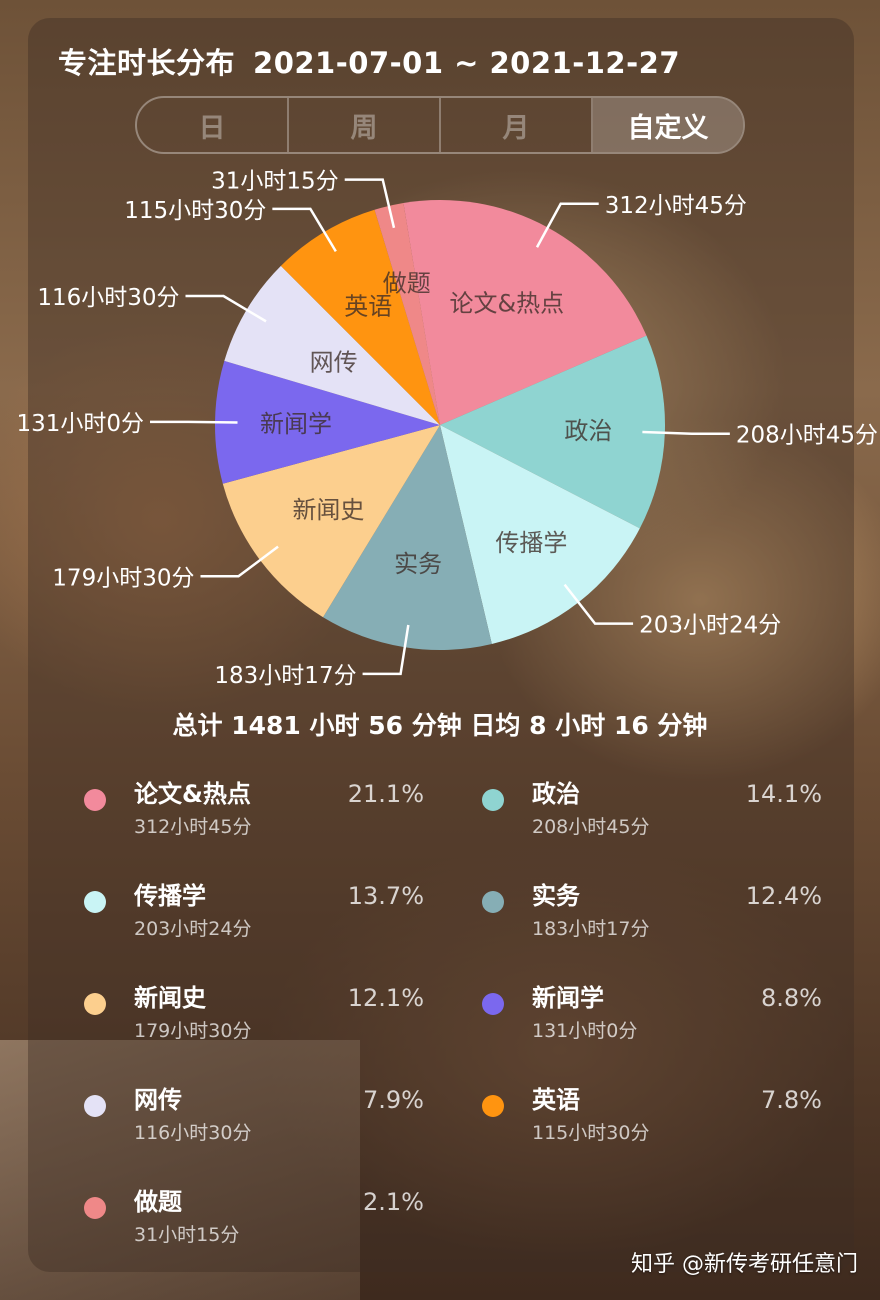  What do you see at coordinates (791, 998) in the screenshot?
I see `legend-percent: 8.8%` at bounding box center [791, 998].